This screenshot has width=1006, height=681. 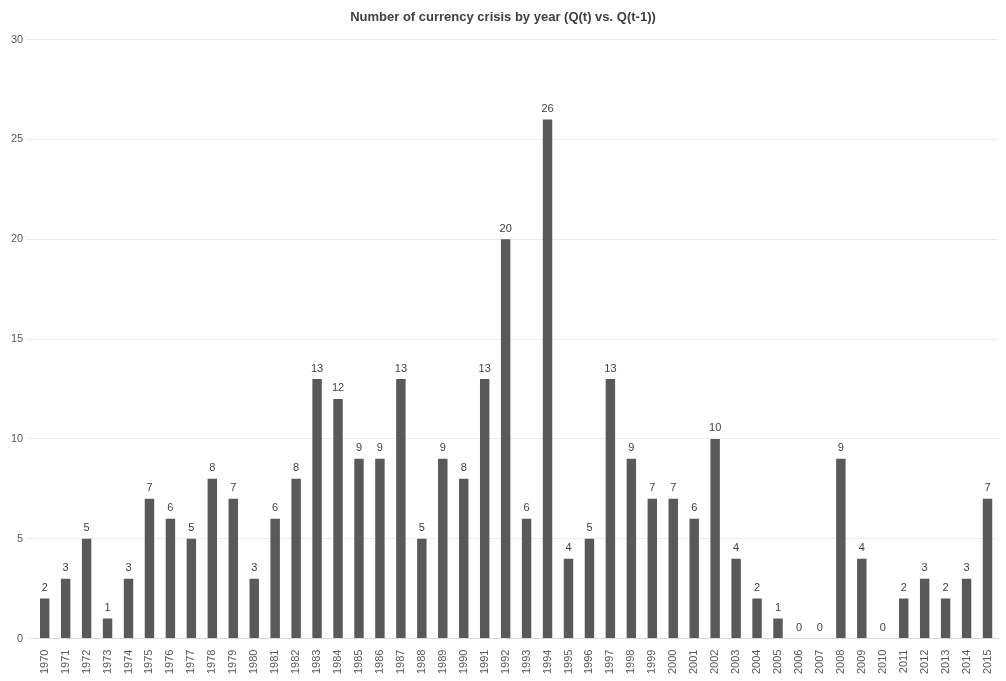 What do you see at coordinates (777, 662) in the screenshot?
I see `x-tick-label: 2005` at bounding box center [777, 662].